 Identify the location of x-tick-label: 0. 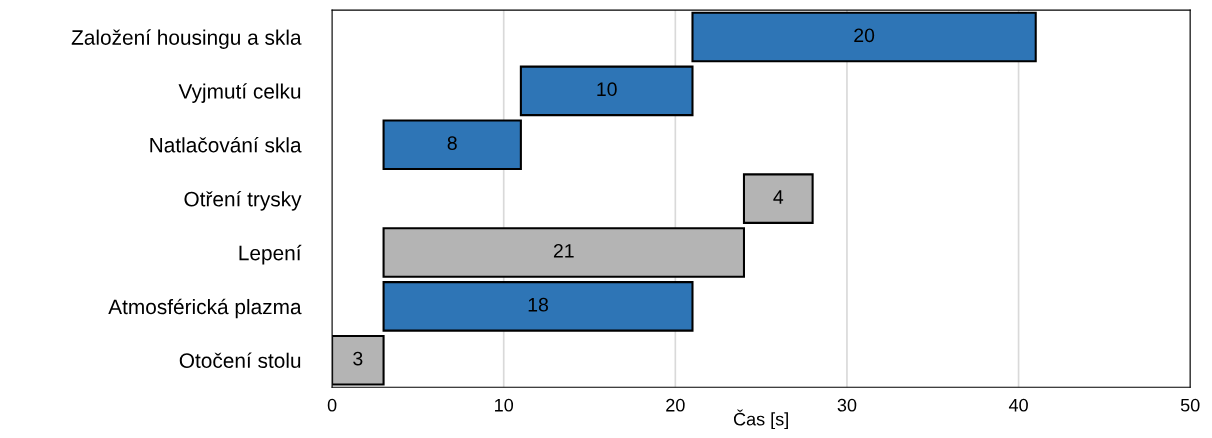
(332, 405).